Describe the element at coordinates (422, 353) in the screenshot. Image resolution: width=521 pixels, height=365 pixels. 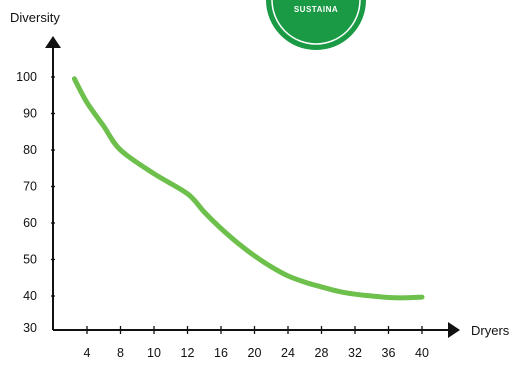
I see `x-tick-label: 40` at that location.